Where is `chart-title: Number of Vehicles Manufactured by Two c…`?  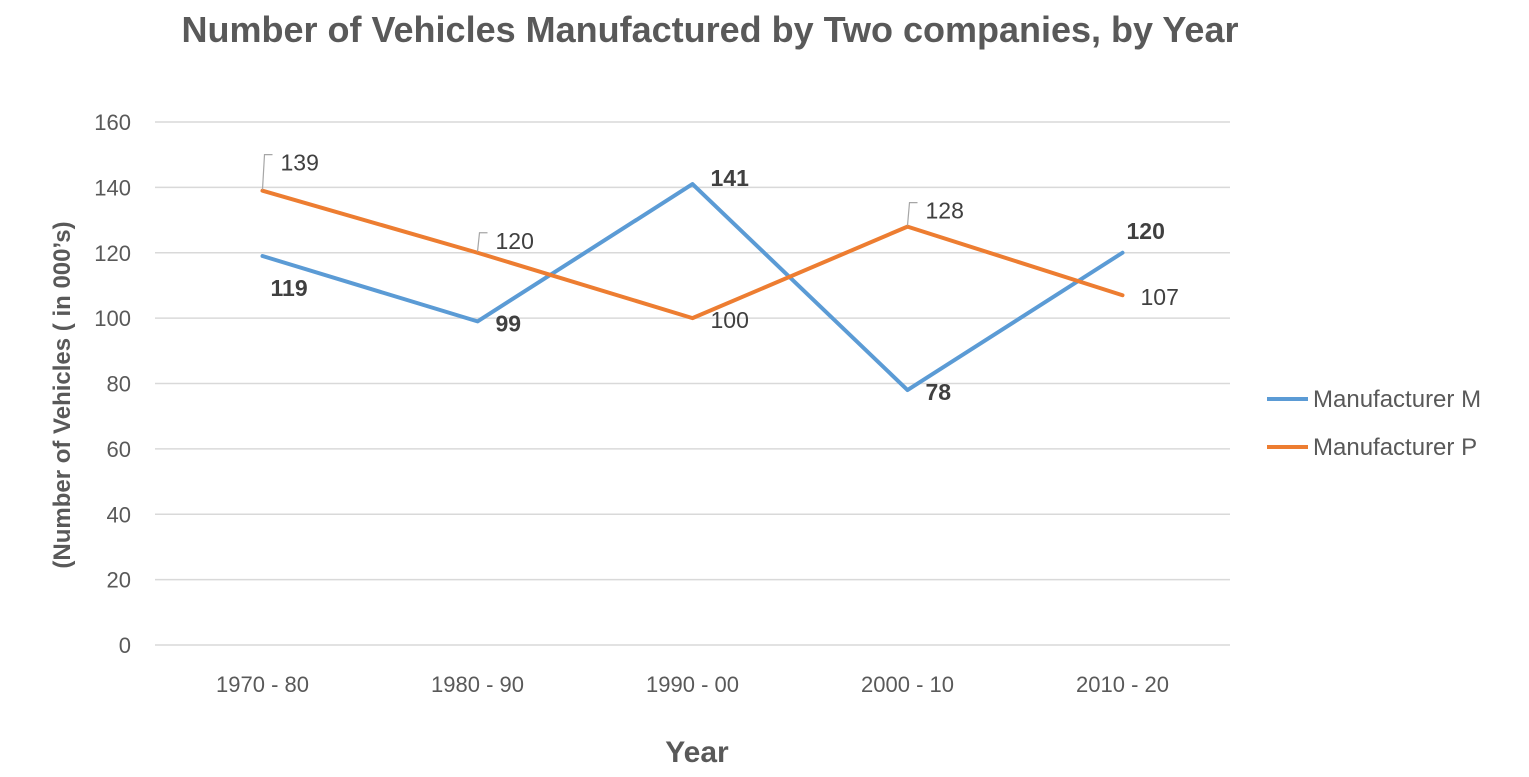 chart-title: Number of Vehicles Manufactured by Two c… is located at coordinates (710, 29).